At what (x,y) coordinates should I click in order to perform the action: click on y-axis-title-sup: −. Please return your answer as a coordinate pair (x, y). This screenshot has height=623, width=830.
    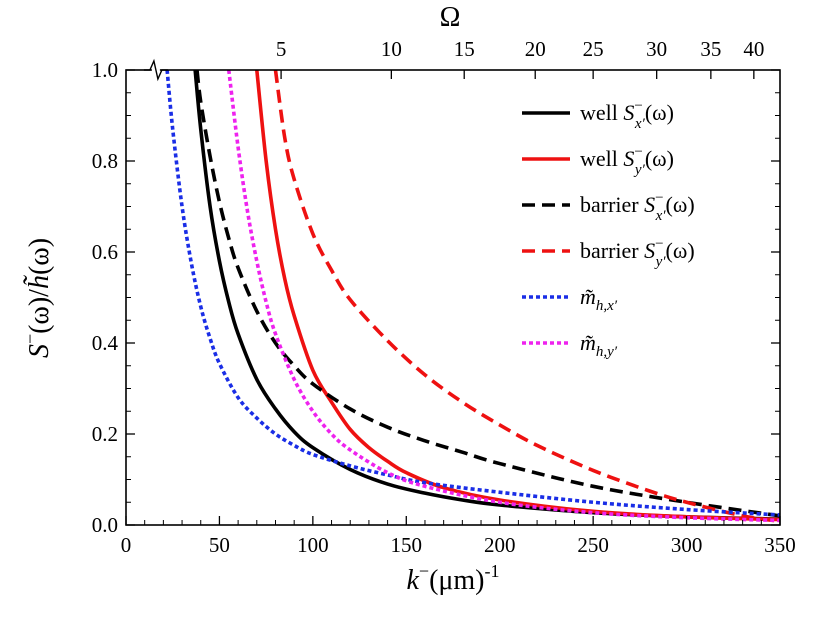
    Looking at the image, I should click on (30, 339).